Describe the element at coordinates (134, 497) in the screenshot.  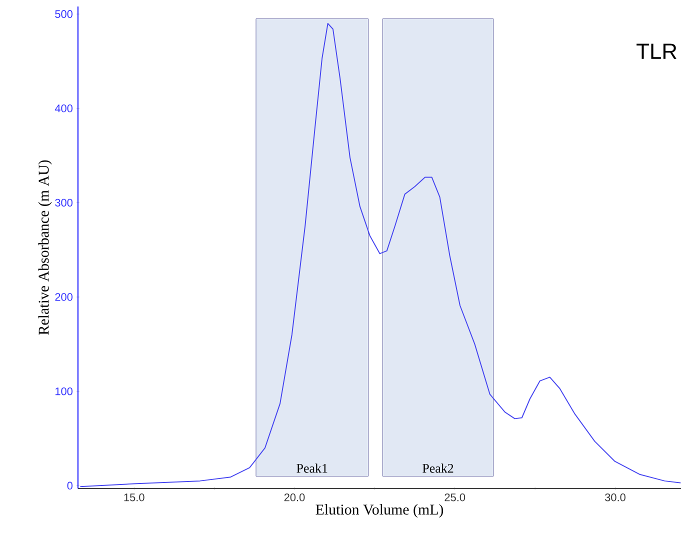
I see `x-tick-label: 15.0` at that location.